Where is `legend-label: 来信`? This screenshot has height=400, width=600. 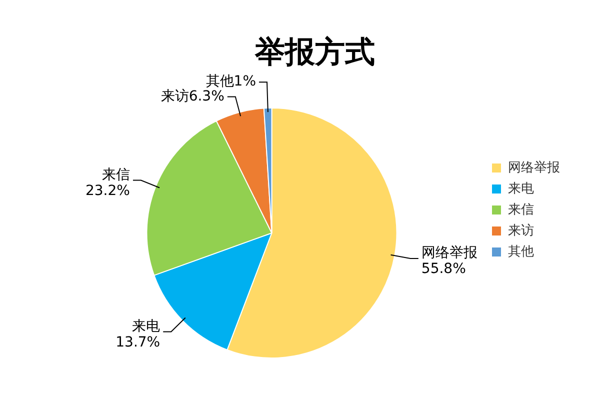 legend-label: 来信 is located at coordinates (521, 210).